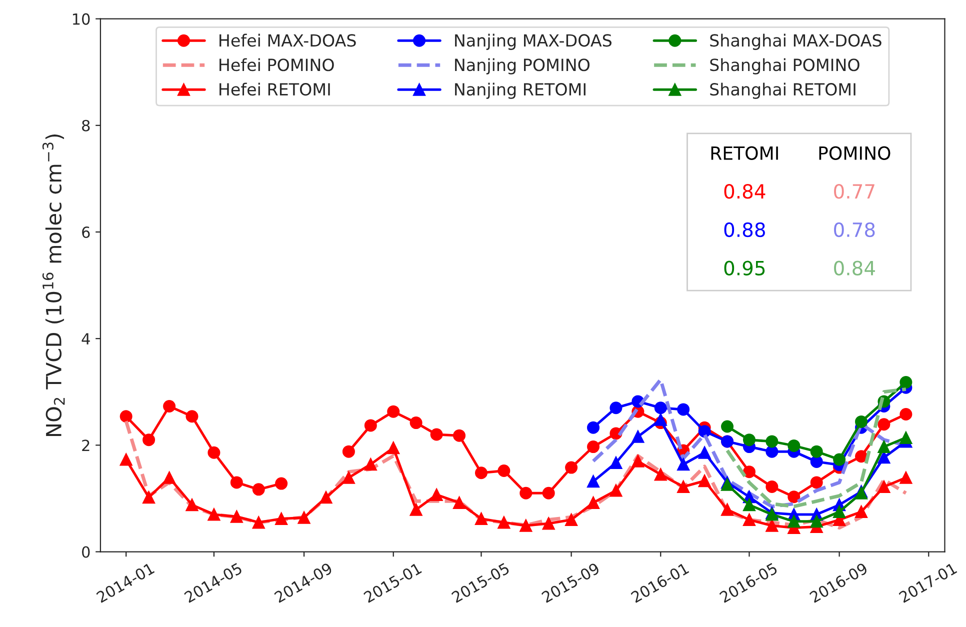 Image resolution: width=966 pixels, height=627 pixels. Describe the element at coordinates (785, 66) in the screenshot. I see `legend-label: Shanghai POMINO` at that location.